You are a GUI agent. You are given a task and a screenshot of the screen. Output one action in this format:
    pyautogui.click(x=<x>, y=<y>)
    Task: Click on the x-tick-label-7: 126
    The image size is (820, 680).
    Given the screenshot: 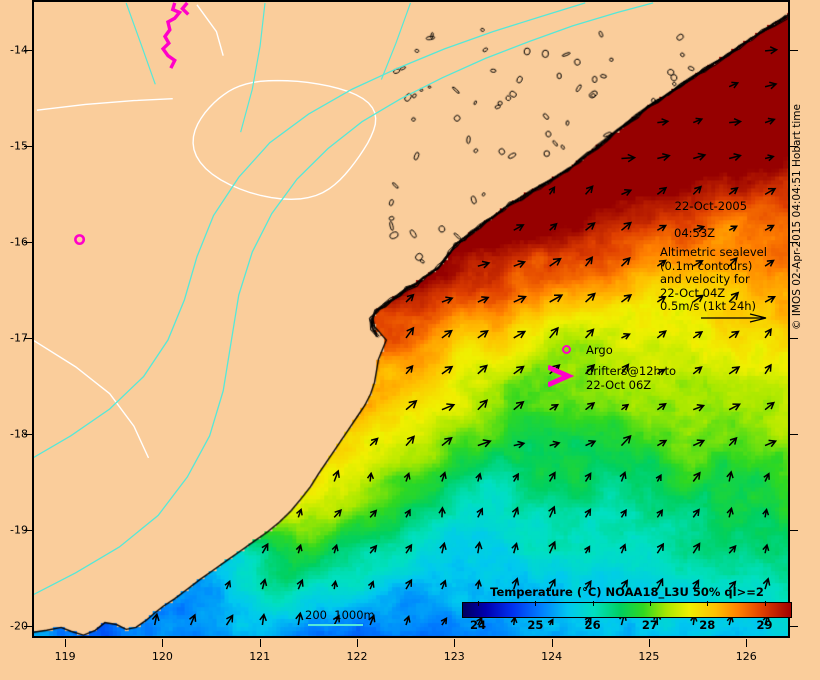 What is the action you would take?
    pyautogui.click(x=746, y=656)
    